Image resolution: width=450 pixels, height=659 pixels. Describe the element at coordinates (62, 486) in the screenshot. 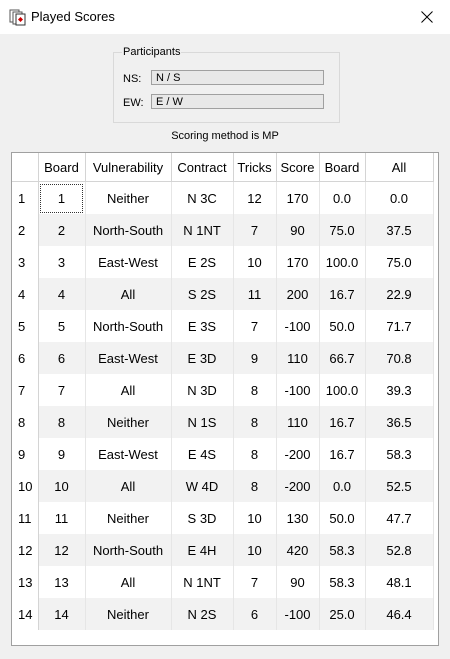

I see `cell-board: 10` at that location.